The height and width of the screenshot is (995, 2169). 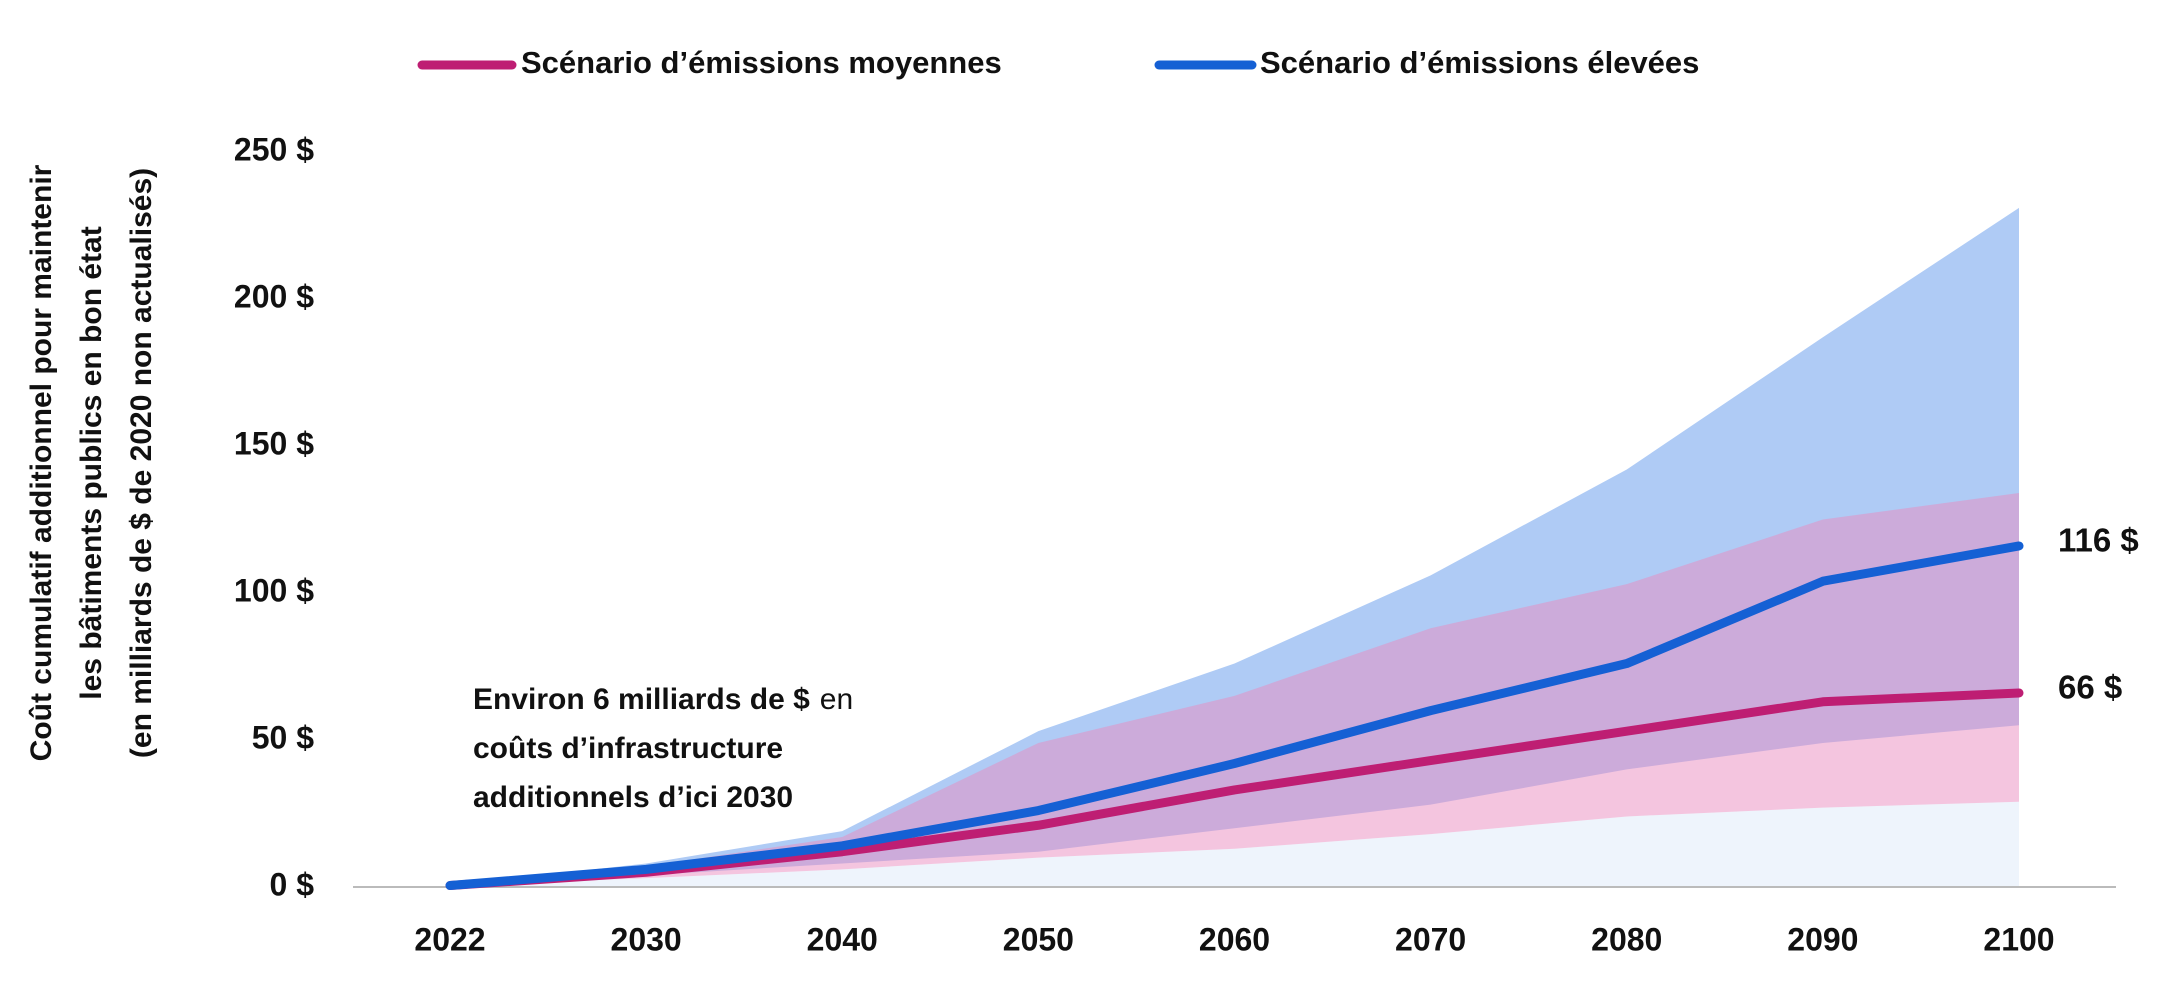 I want to click on x-tick-label: 2100, so click(x=2018, y=939).